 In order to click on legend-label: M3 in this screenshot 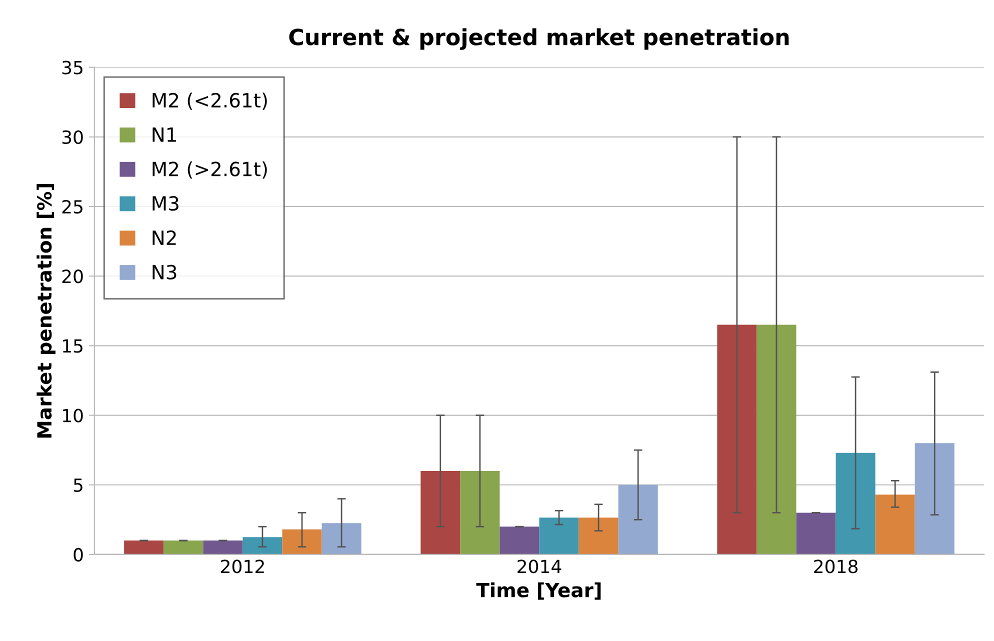, I will do `click(165, 203)`.